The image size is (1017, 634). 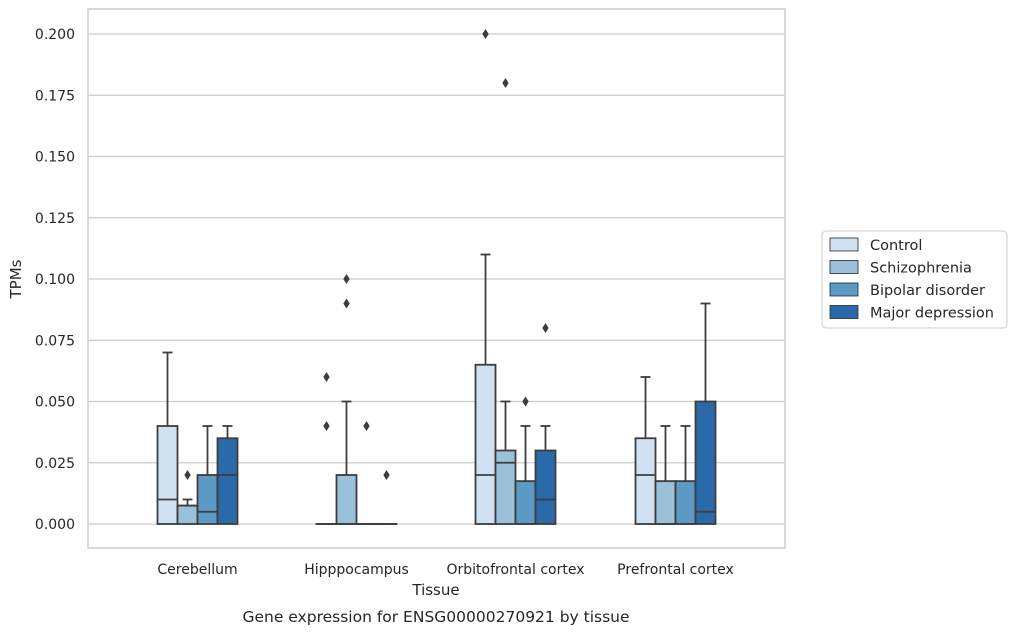 I want to click on y-tick-label: 0.200, so click(x=55, y=35).